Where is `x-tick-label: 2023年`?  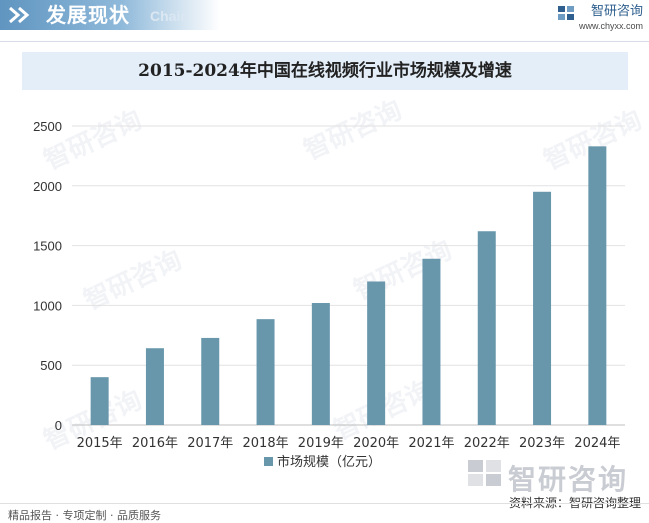 x-tick-label: 2023年 is located at coordinates (542, 443).